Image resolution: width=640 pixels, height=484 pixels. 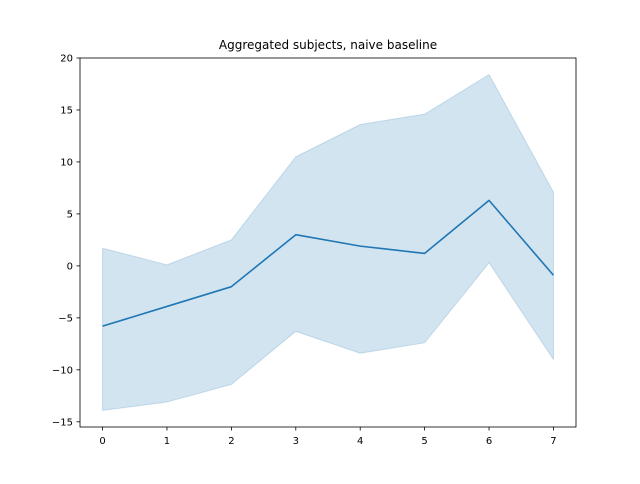 I want to click on y-tick-label: 20, so click(x=66, y=59).